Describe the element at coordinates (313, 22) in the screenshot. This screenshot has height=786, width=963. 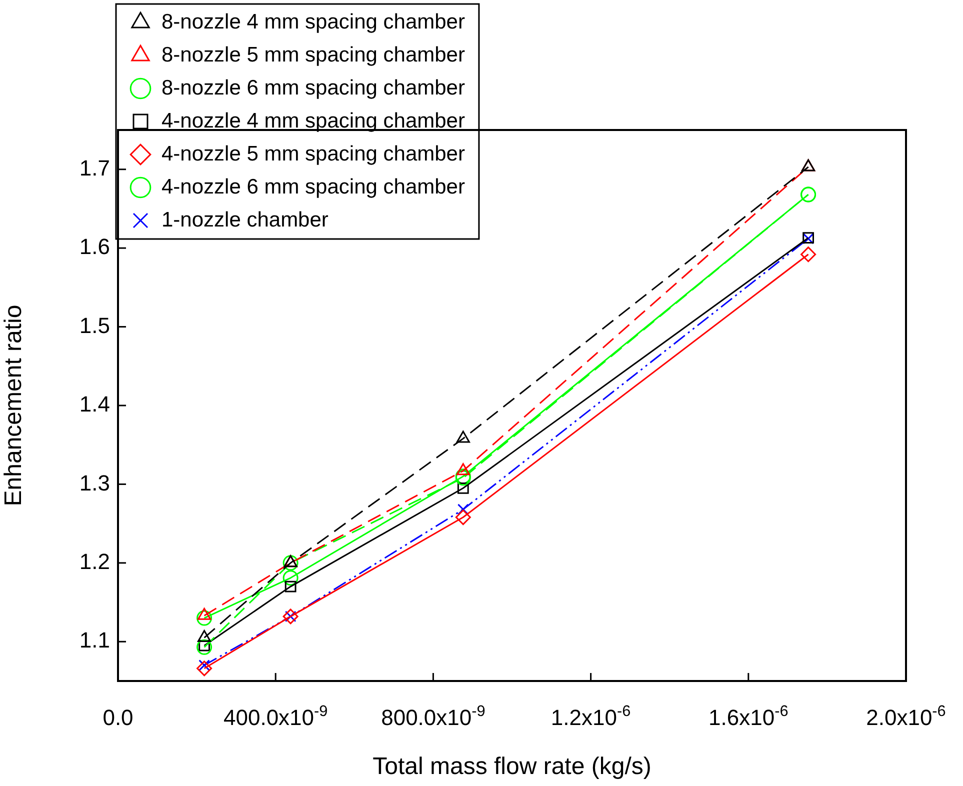
I see `legend-label: 8-nozzle 4 mm spacing chamber` at that location.